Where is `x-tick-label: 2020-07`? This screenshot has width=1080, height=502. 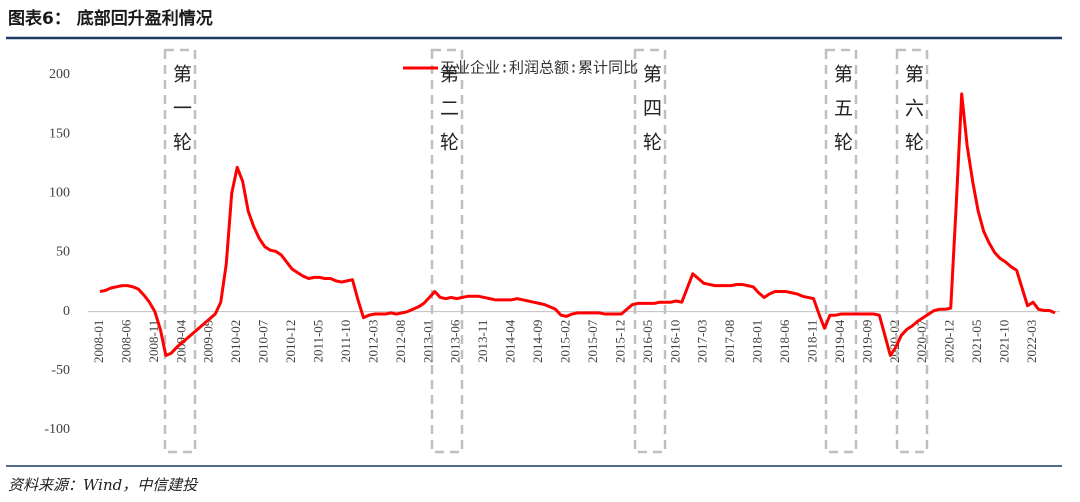
x-tick-label: 2020-07 is located at coordinates (921, 341).